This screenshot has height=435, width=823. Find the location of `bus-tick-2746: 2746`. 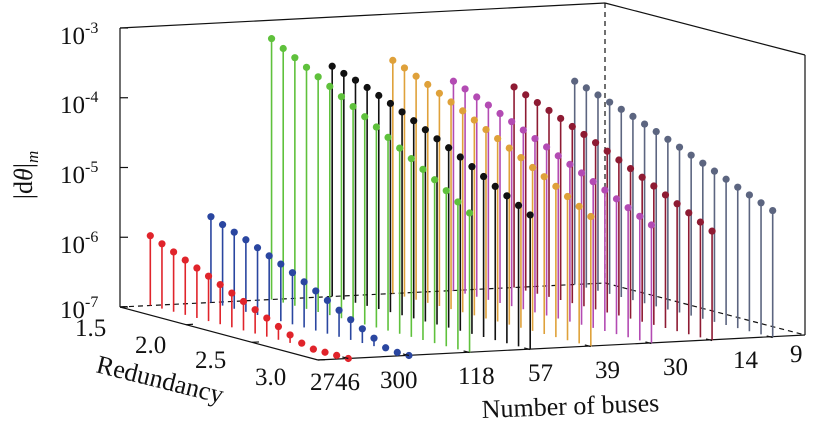

bus-tick-2746: 2746 is located at coordinates (335, 382).